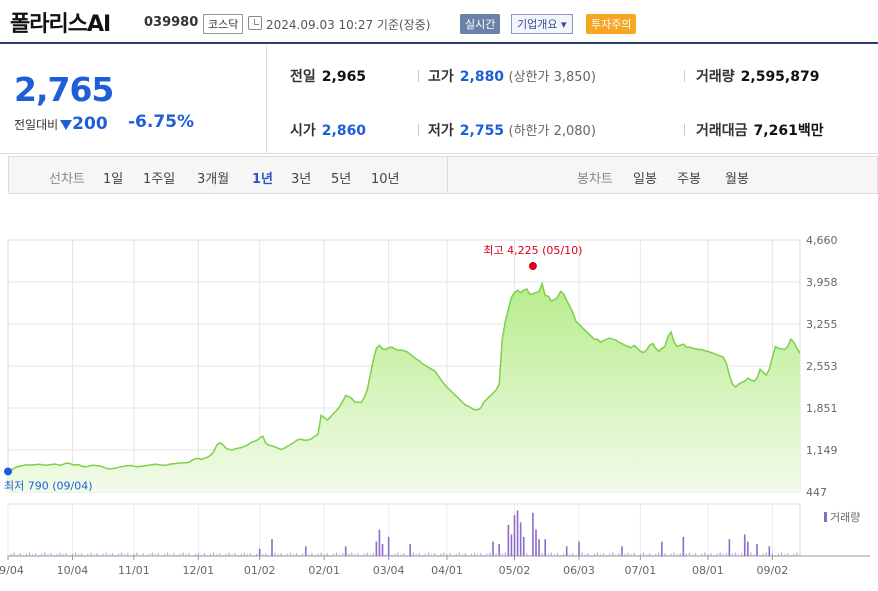 The height and width of the screenshot is (591, 878). Describe the element at coordinates (113, 179) in the screenshot. I see `period-1d: 1일` at that location.